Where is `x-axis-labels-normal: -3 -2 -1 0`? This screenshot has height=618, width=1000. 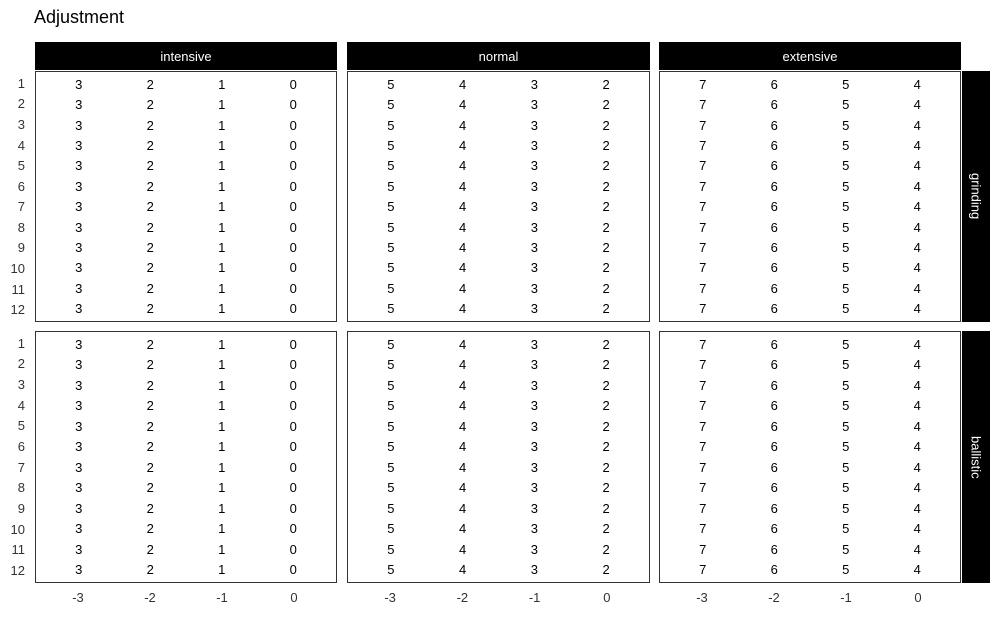 x-axis-labels-normal: -3 -2 -1 0 is located at coordinates (498, 597).